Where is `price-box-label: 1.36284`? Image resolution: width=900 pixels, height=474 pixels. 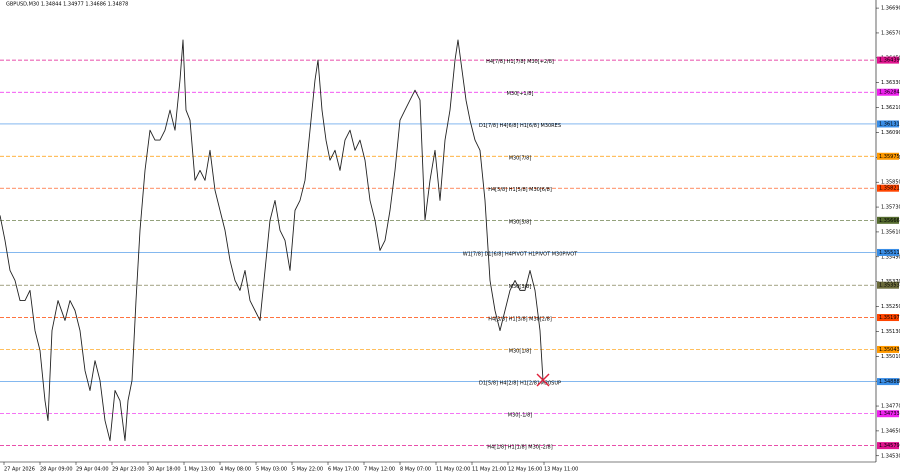
price-box-label: 1.36284 is located at coordinates (889, 93).